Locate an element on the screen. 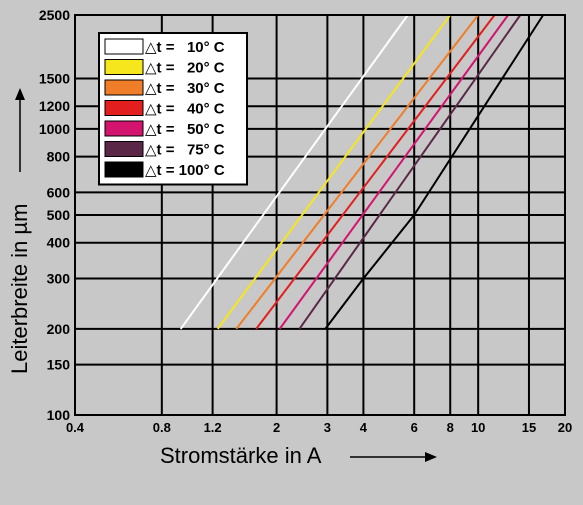  y-tick-label: 600 is located at coordinates (59, 192).